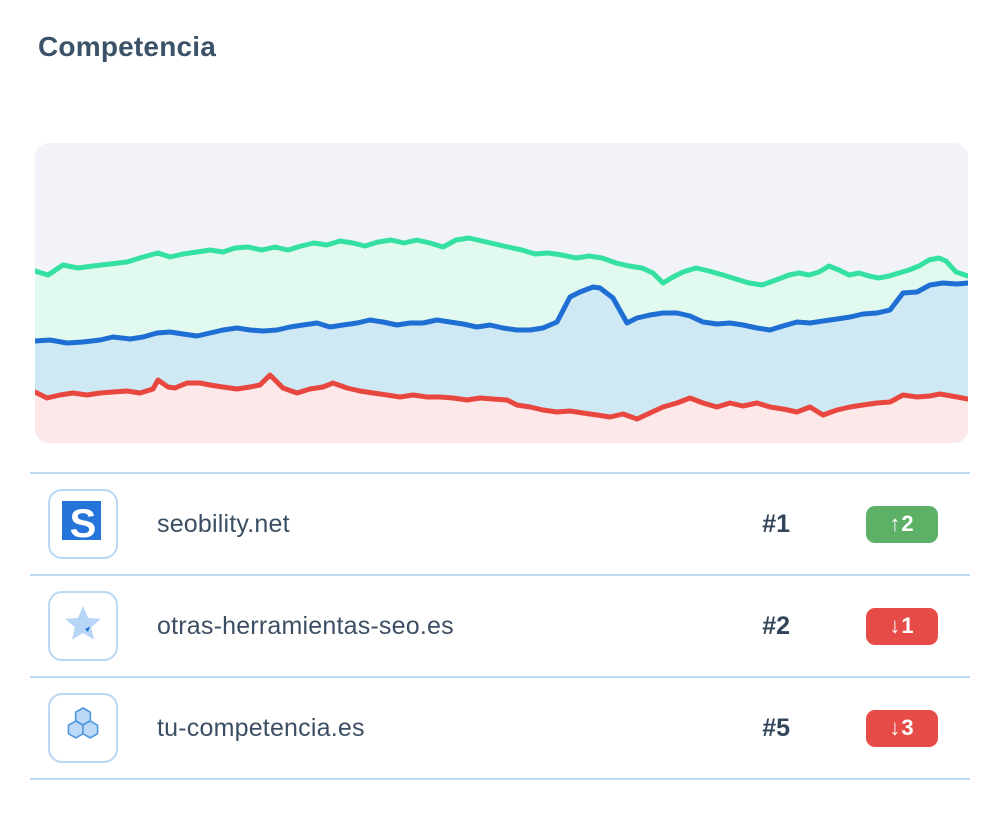  I want to click on svg-text: S, so click(83, 523).